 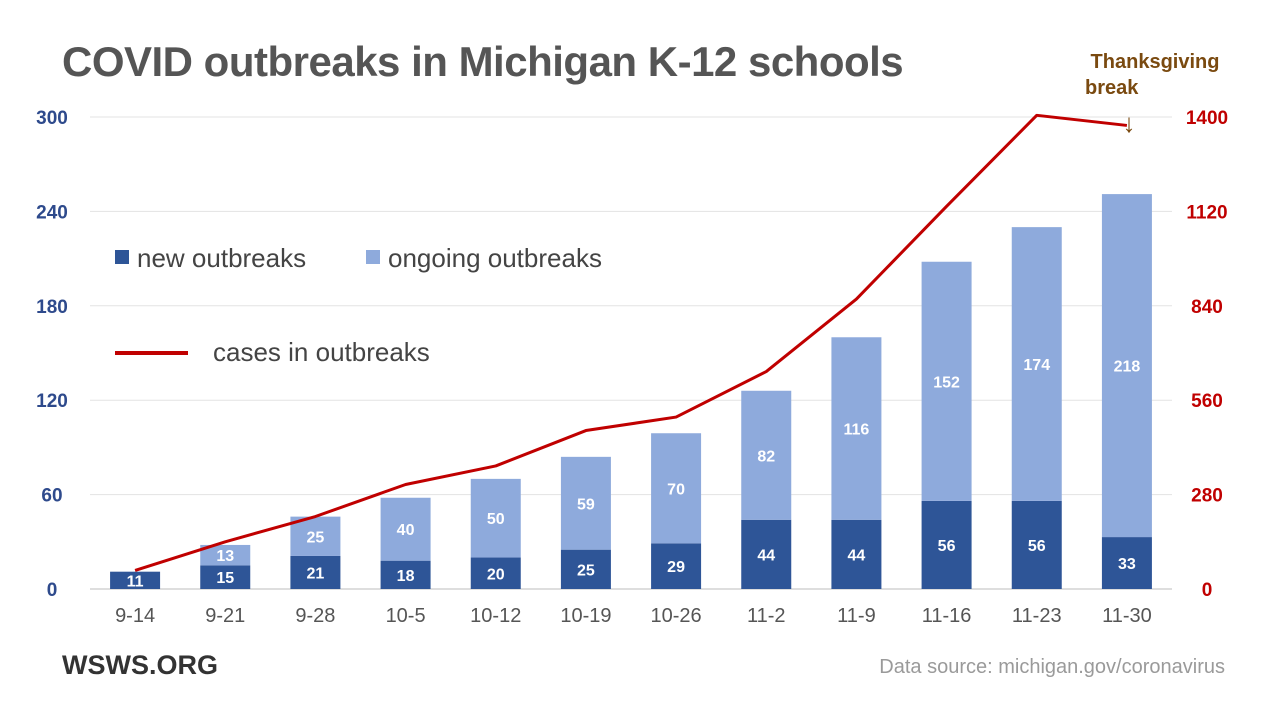 What do you see at coordinates (947, 616) in the screenshot?
I see `x-tick-label: 11-16` at bounding box center [947, 616].